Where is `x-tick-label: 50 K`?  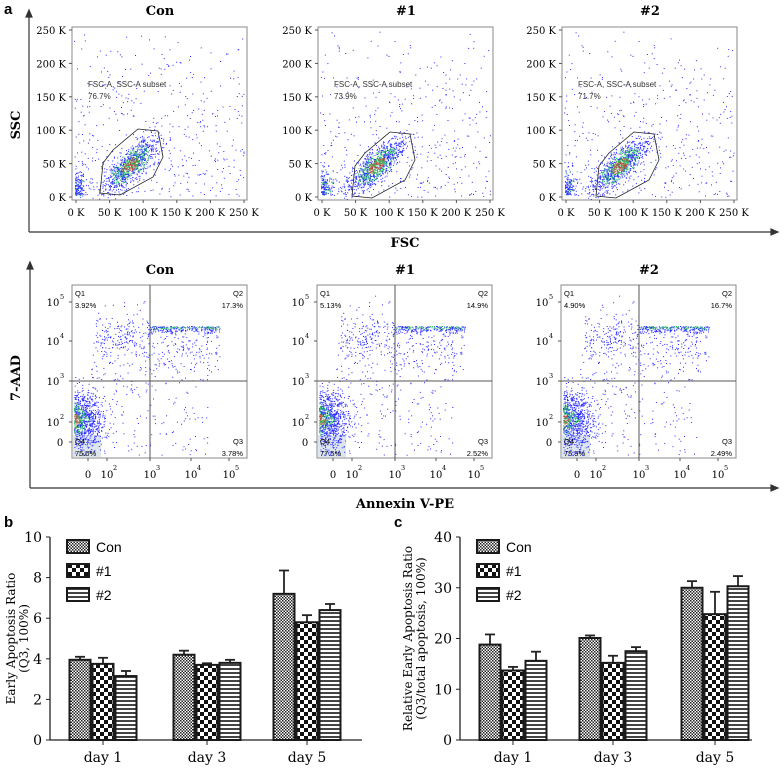 x-tick-label: 50 K is located at coordinates (110, 213).